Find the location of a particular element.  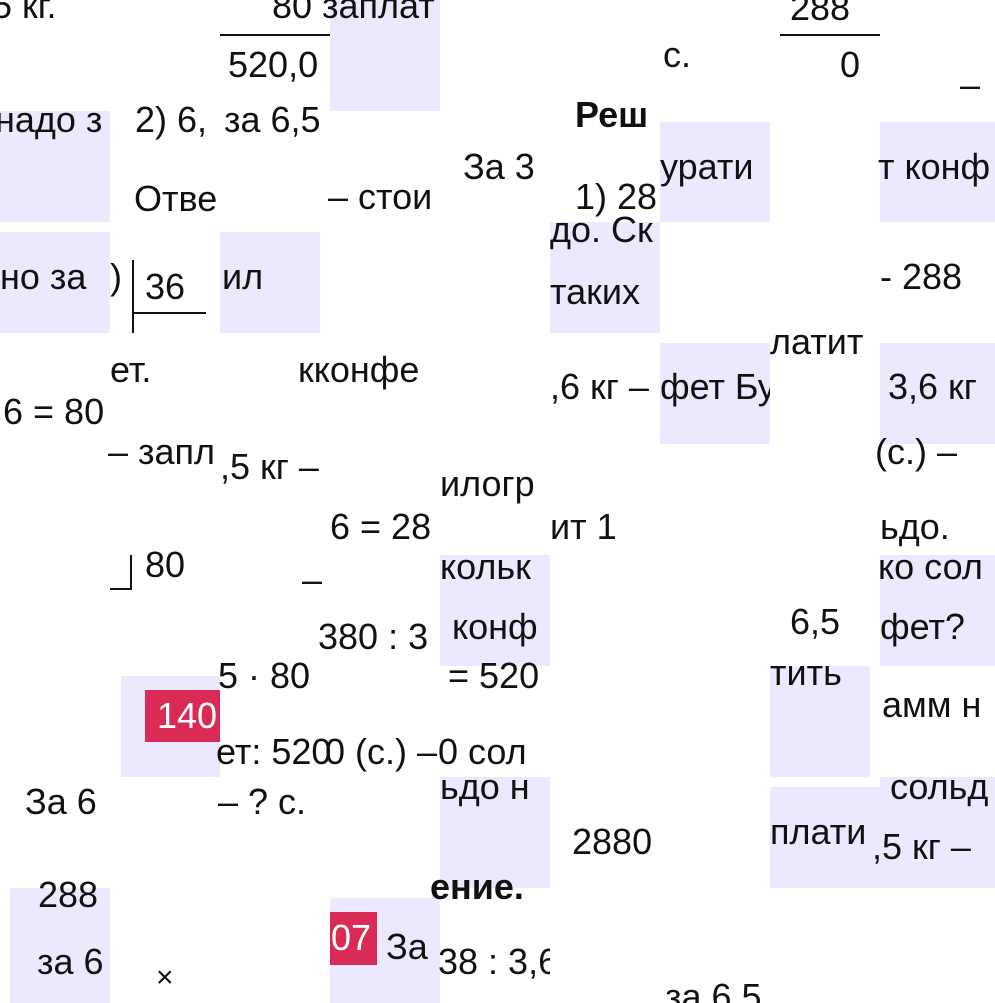

text-fragment: 0 сол is located at coordinates (482, 752).